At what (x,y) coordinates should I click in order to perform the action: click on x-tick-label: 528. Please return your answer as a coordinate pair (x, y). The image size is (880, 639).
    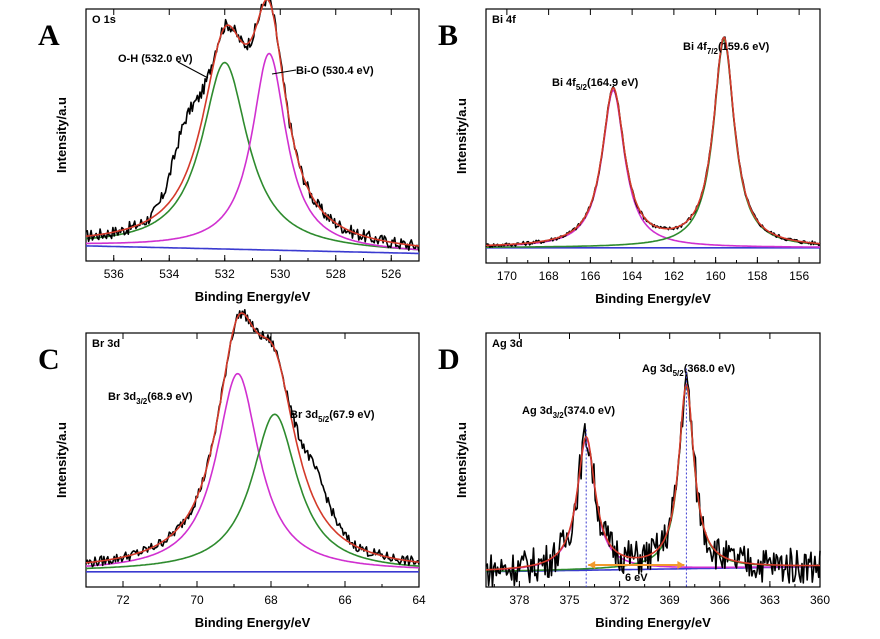
    Looking at the image, I should click on (336, 274).